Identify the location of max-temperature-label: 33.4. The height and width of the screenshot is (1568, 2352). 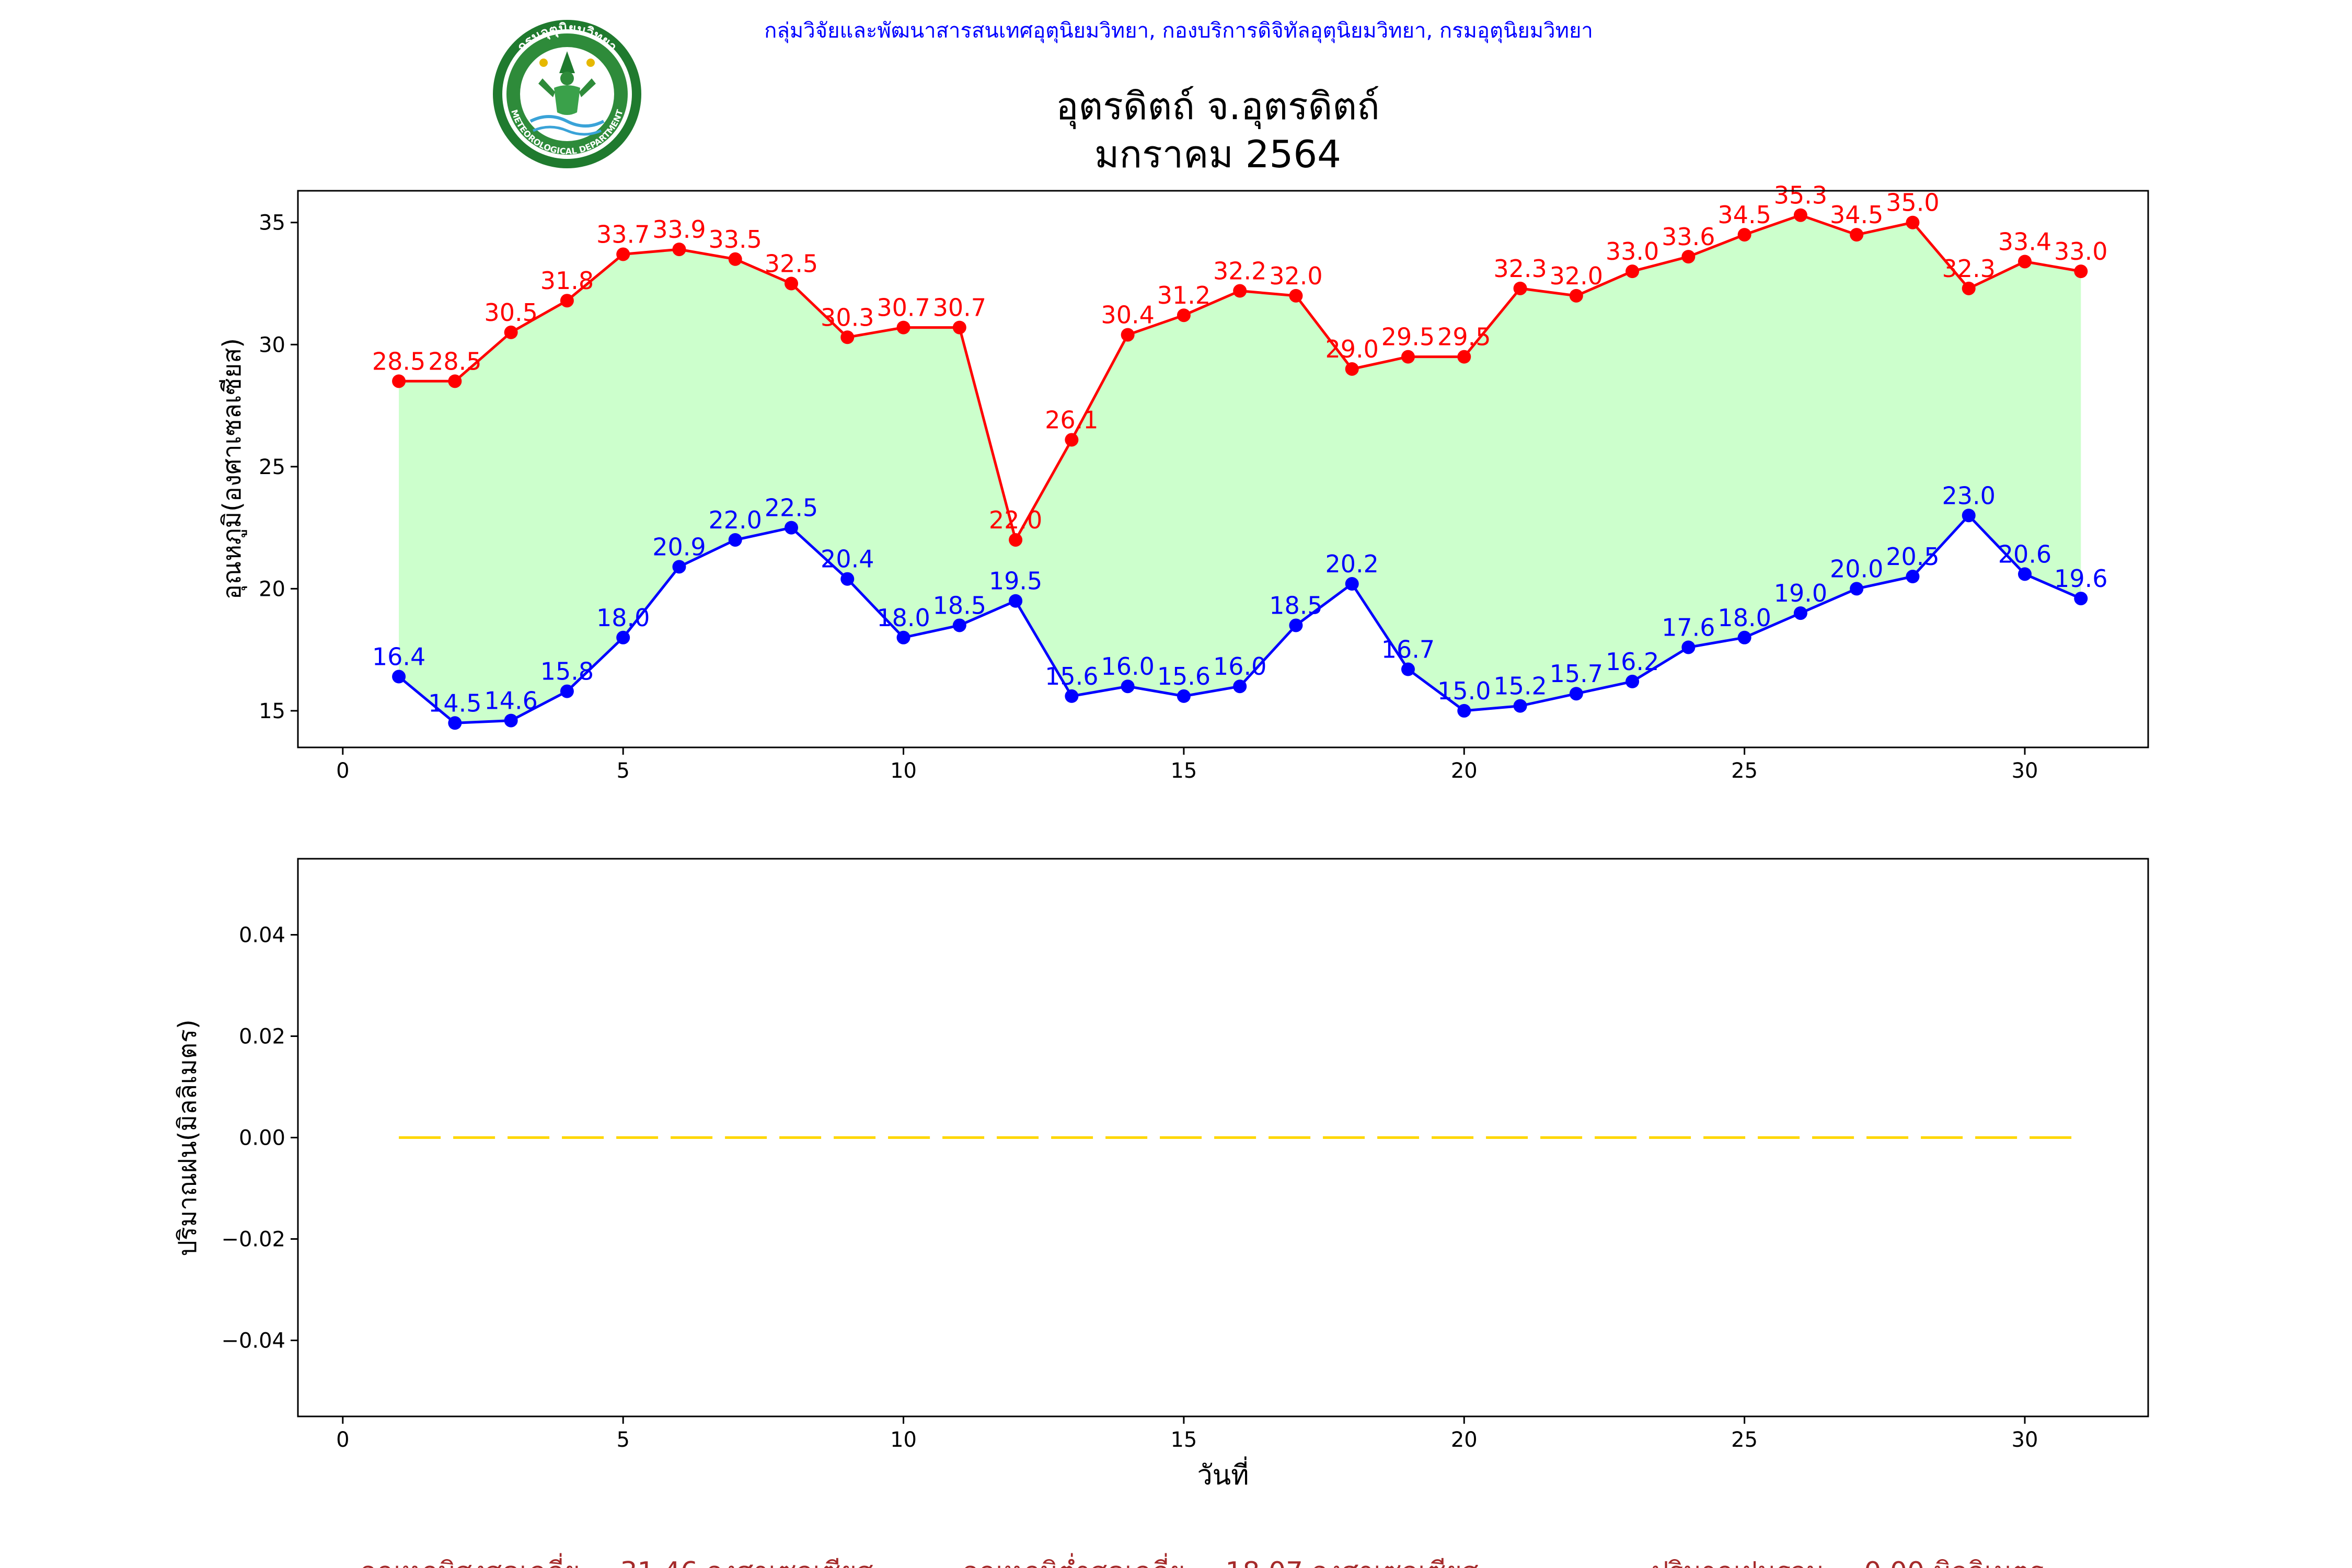
(2024, 241).